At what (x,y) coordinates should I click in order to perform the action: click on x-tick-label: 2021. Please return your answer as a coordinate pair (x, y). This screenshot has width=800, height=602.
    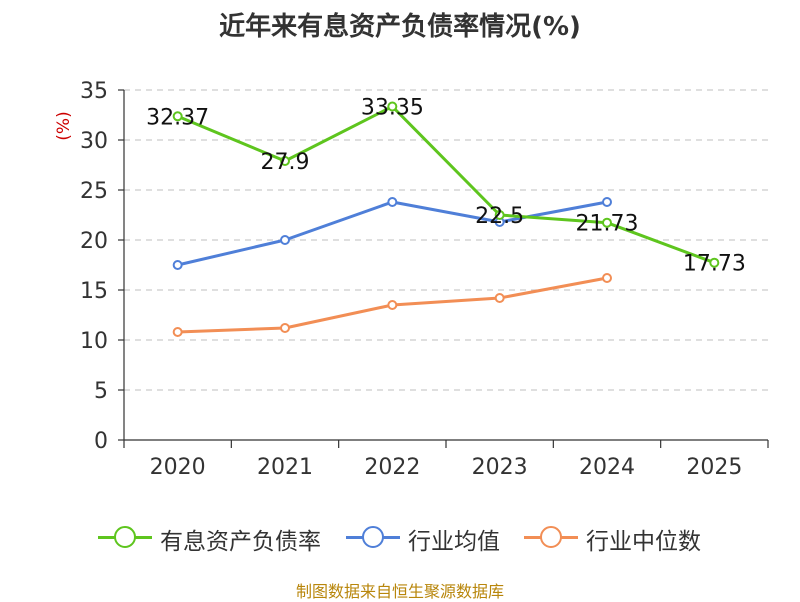
    Looking at the image, I should click on (285, 467).